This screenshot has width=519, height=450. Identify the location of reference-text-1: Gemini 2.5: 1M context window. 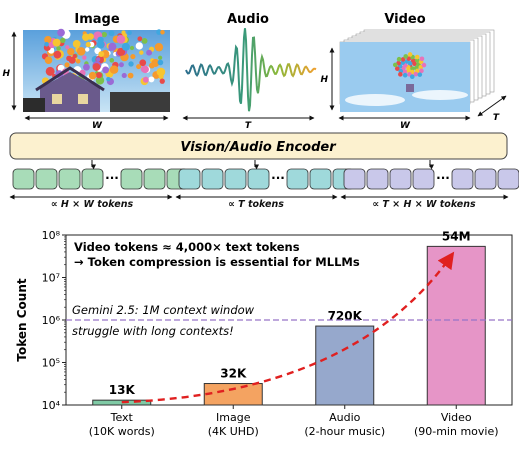
(163, 310).